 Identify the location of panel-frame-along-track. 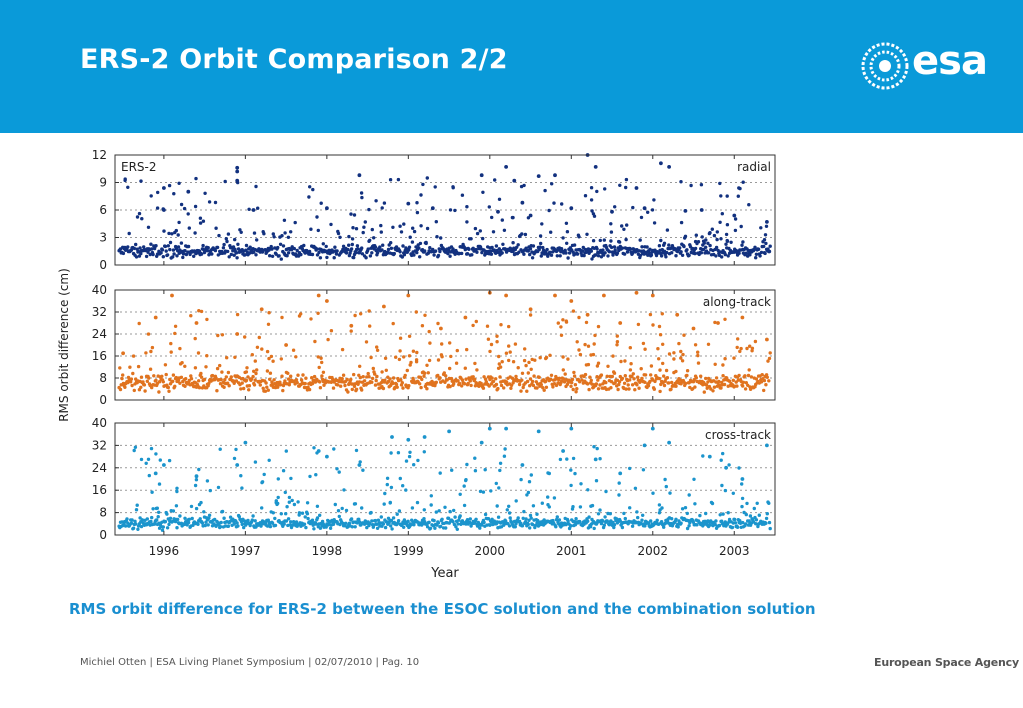
(445, 345).